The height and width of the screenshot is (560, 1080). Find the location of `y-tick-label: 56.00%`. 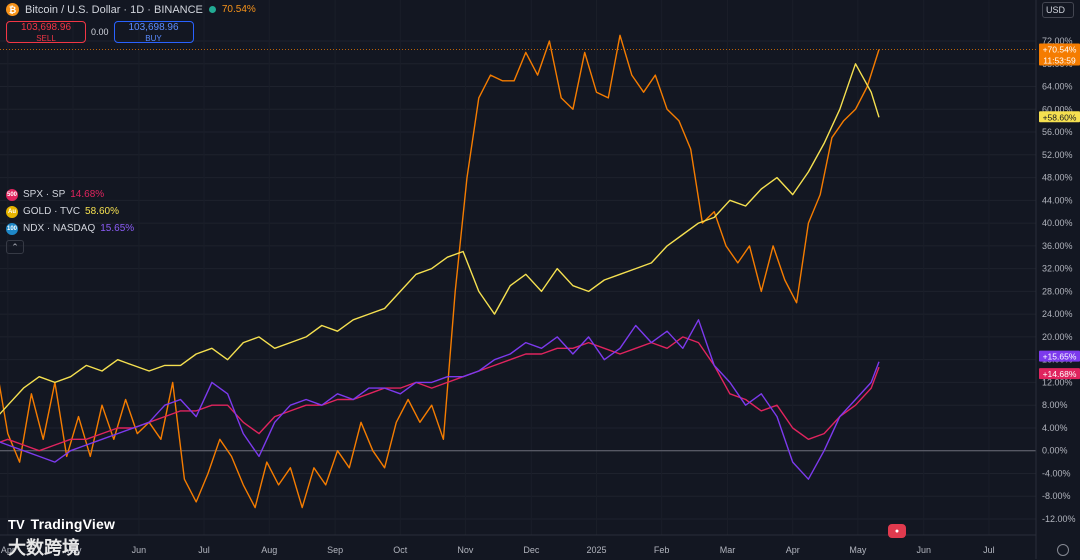

y-tick-label: 56.00% is located at coordinates (1057, 132).